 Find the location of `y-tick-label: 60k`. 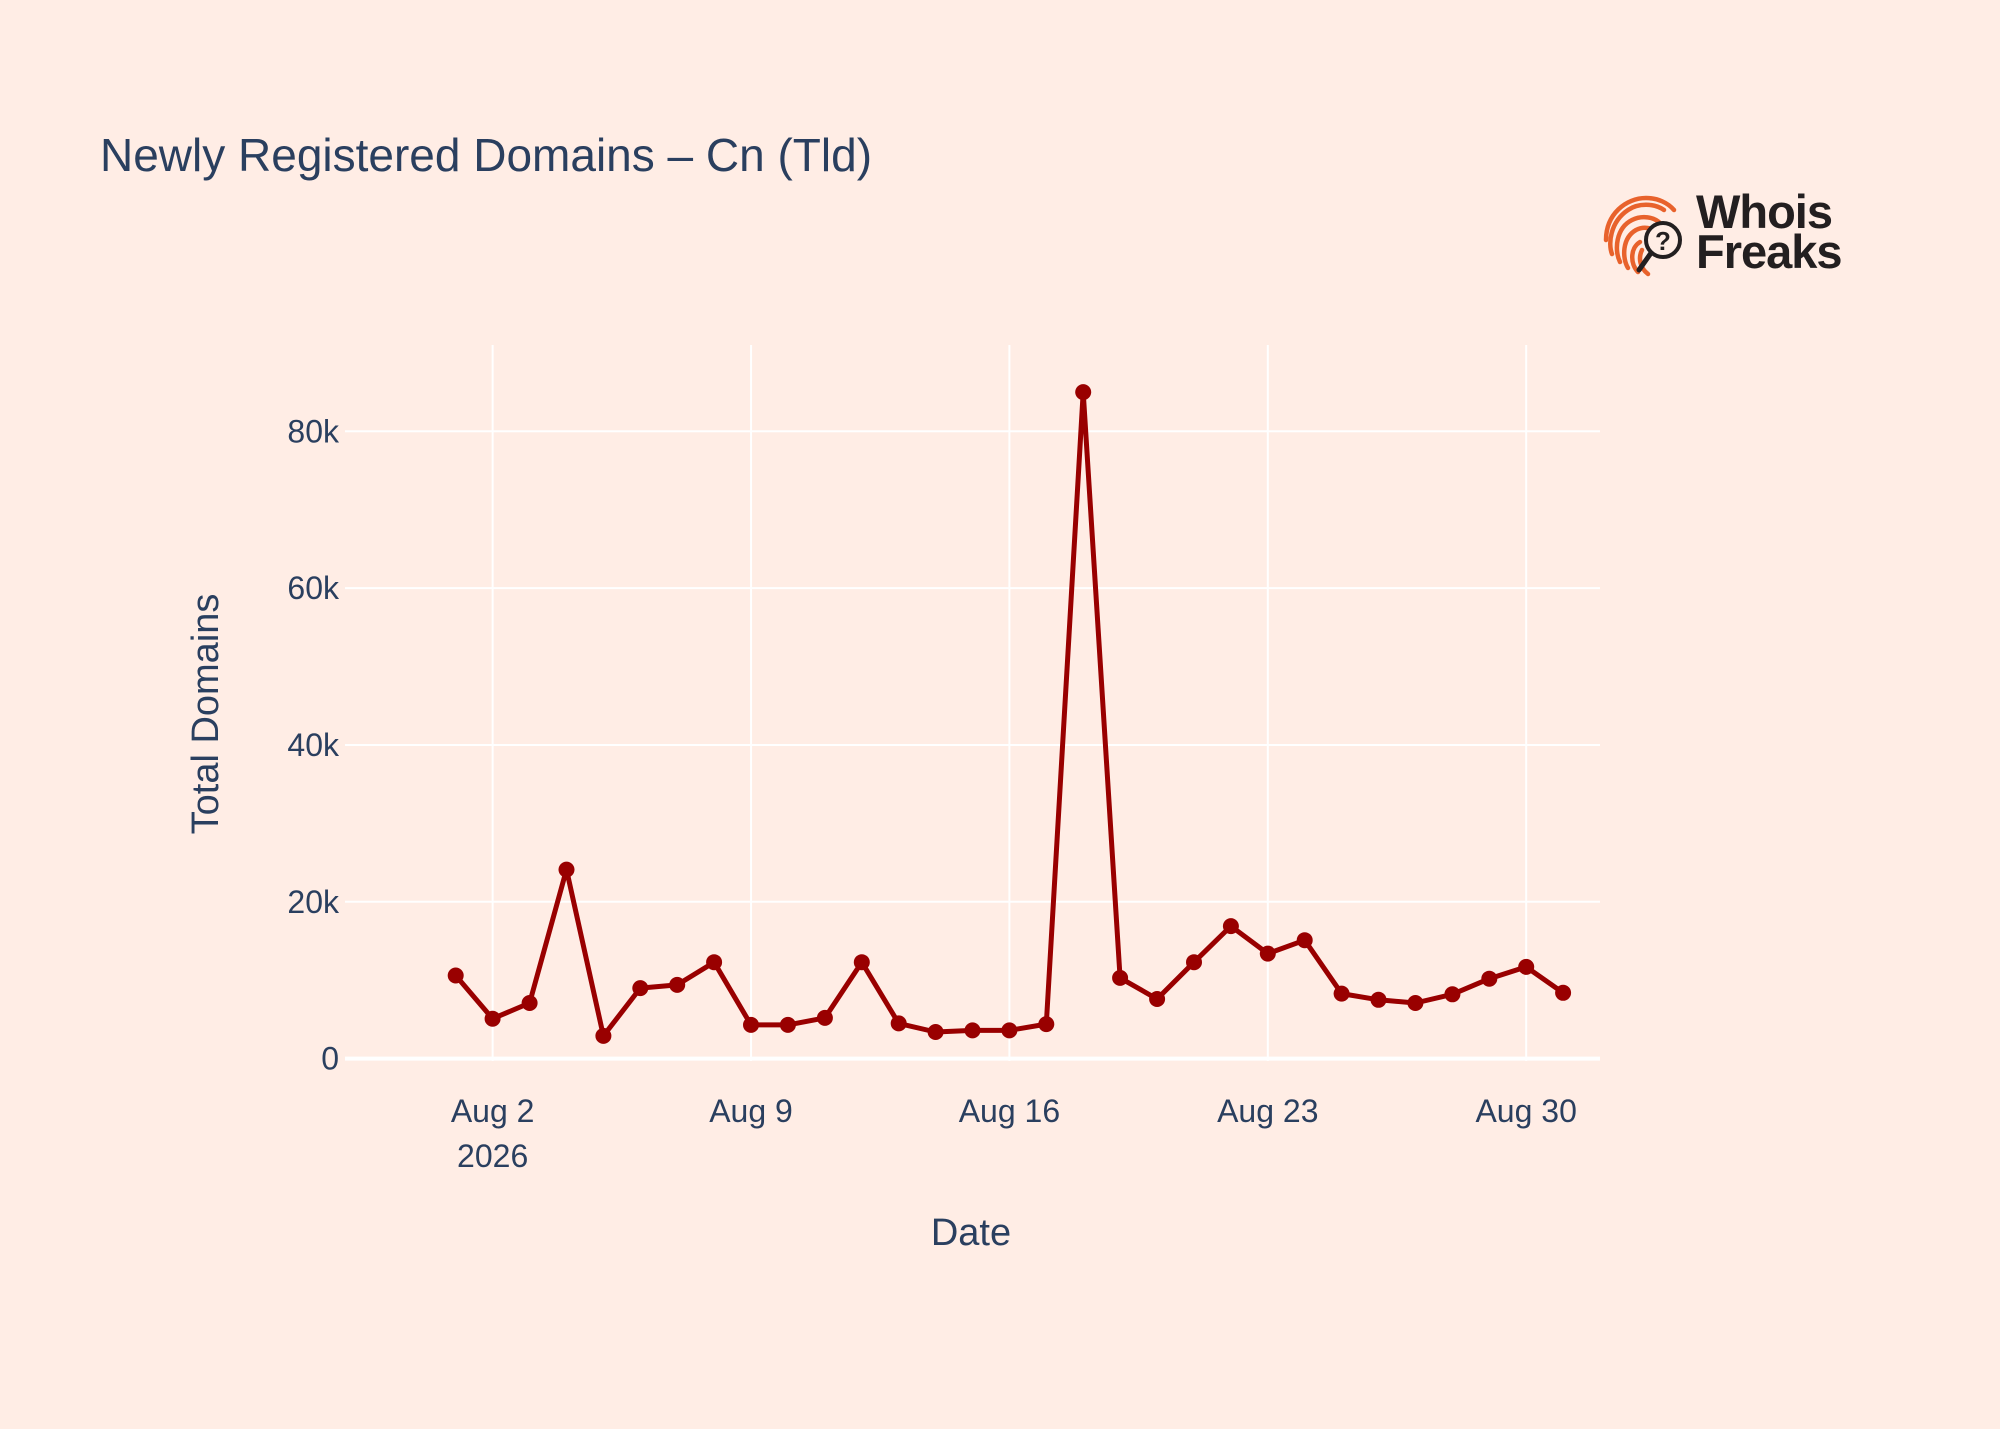

y-tick-label: 60k is located at coordinates (313, 588).